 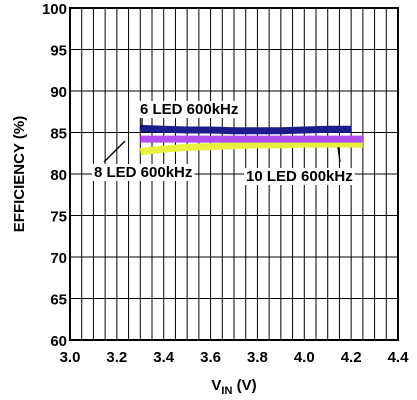 What do you see at coordinates (244, 385) in the screenshot?
I see `x-axis-title-unit: (V)` at bounding box center [244, 385].